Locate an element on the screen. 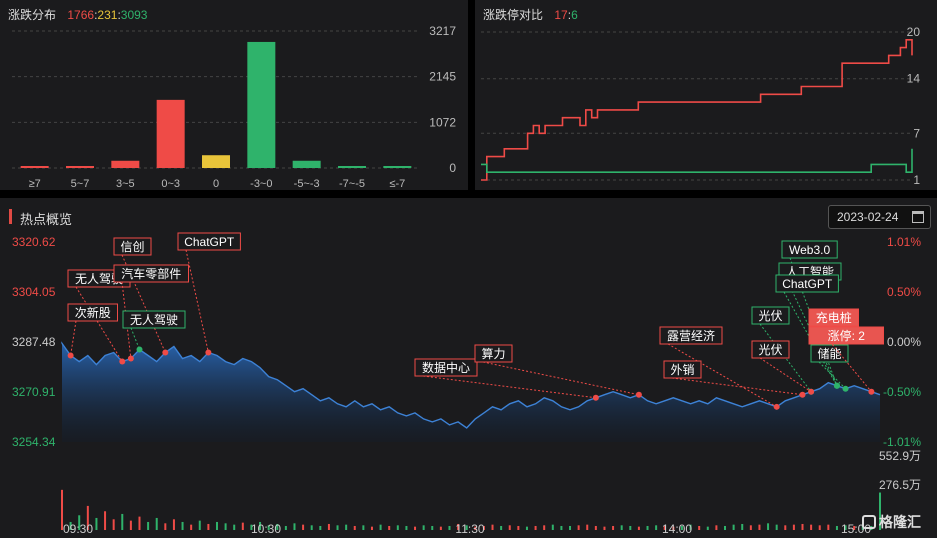 The height and width of the screenshot is (538, 937). right-y-tick: 0.50% is located at coordinates (904, 292).